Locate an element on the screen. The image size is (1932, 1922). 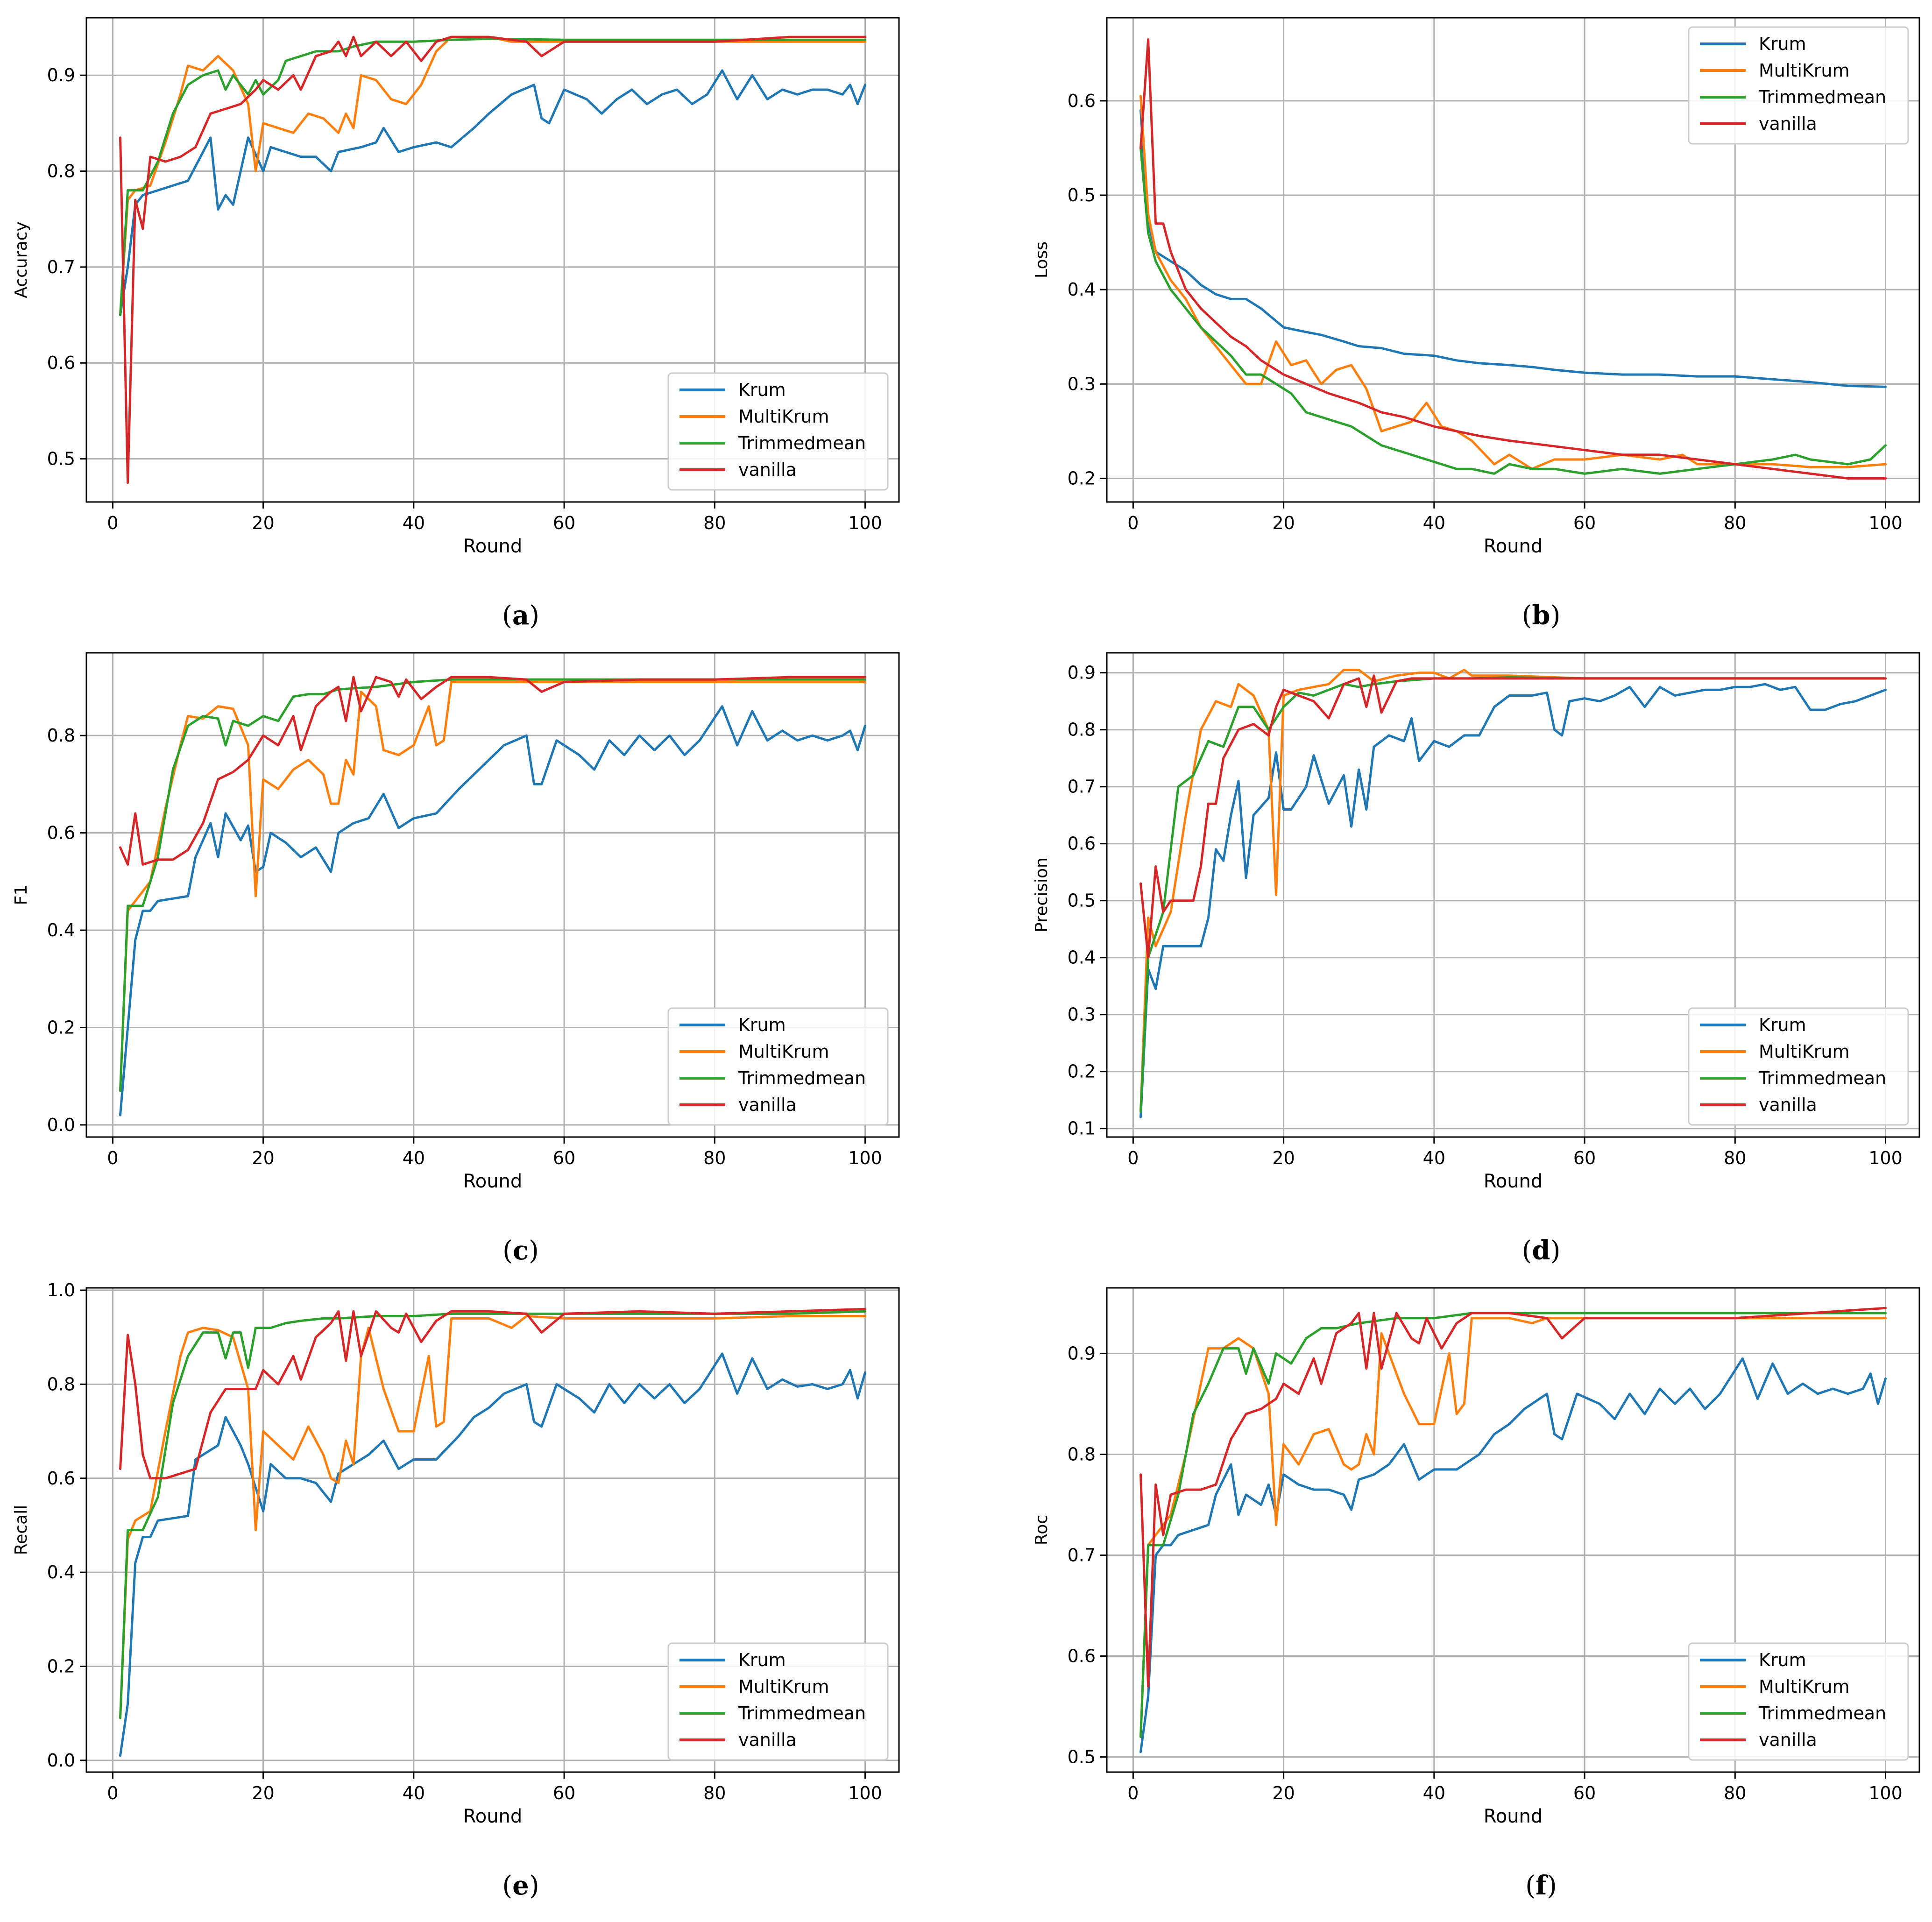
y-tick-label: 0.4 is located at coordinates (61, 930).